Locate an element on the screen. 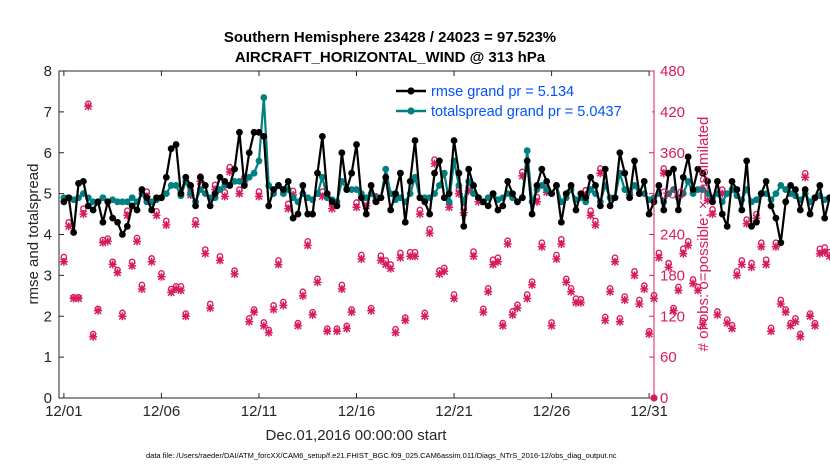 Image resolution: width=830 pixels, height=470 pixels. y-right-axis-label: # of obs: o=possible; ×=assimilated is located at coordinates (703, 234).